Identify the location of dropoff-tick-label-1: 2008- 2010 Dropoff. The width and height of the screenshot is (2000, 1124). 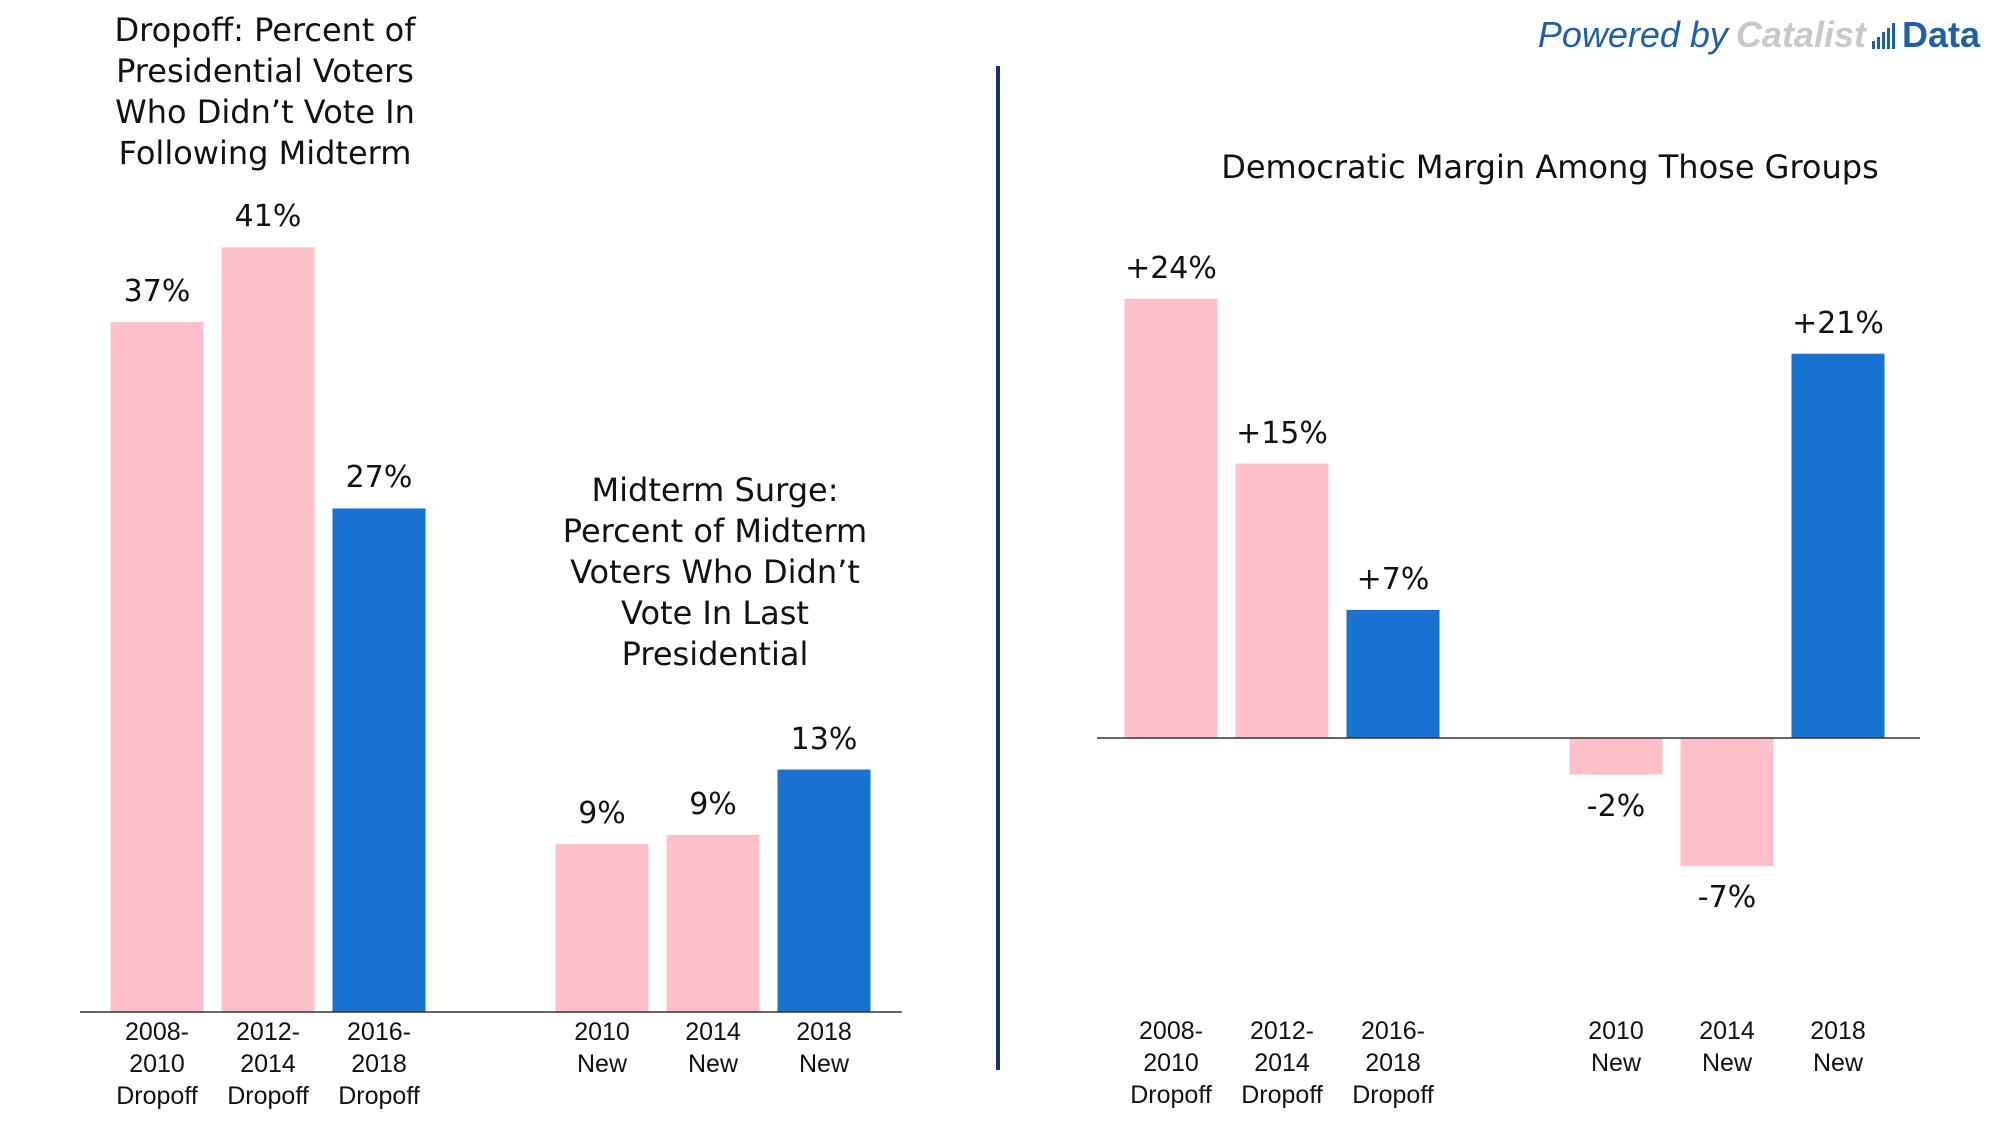
(157, 1064).